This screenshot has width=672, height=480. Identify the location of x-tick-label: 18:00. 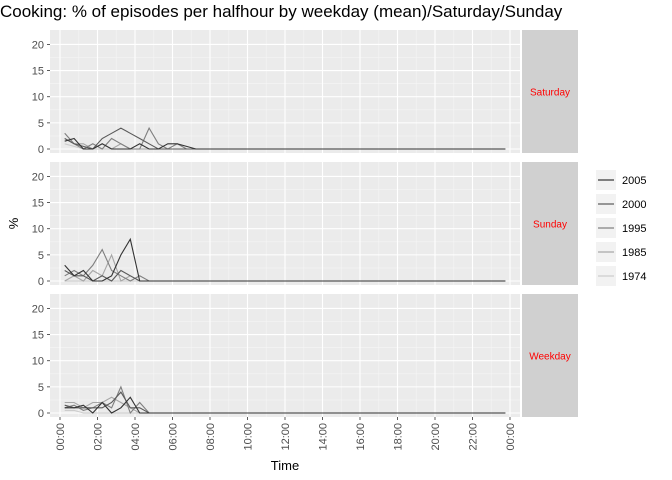
(399, 437).